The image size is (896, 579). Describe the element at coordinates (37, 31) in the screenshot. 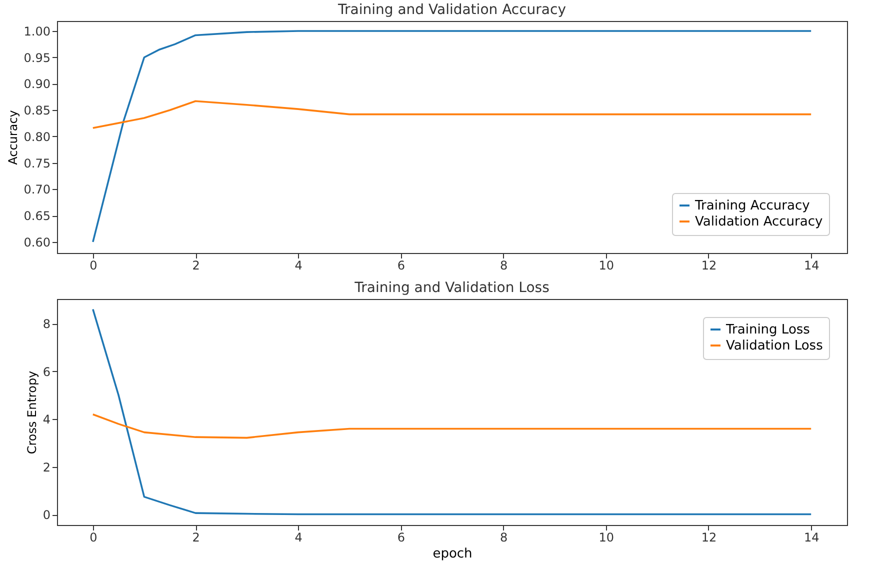

I see `y-tick-label: 1.00` at that location.